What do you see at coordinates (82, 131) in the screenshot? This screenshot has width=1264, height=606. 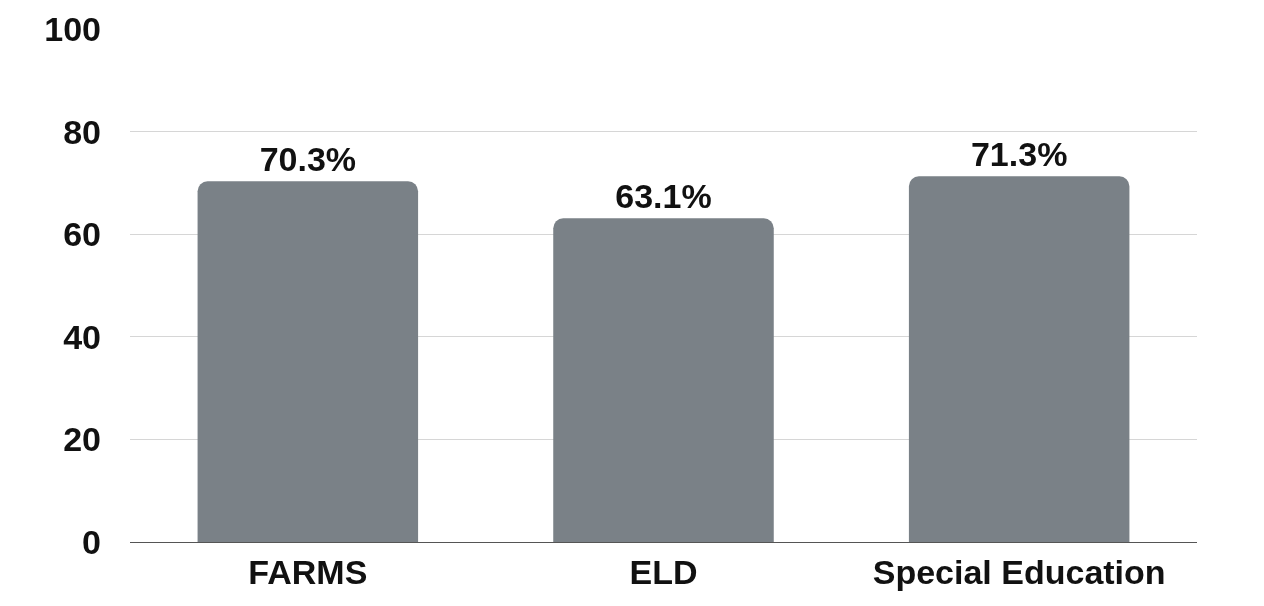 I see `y-tick-label: 80` at bounding box center [82, 131].